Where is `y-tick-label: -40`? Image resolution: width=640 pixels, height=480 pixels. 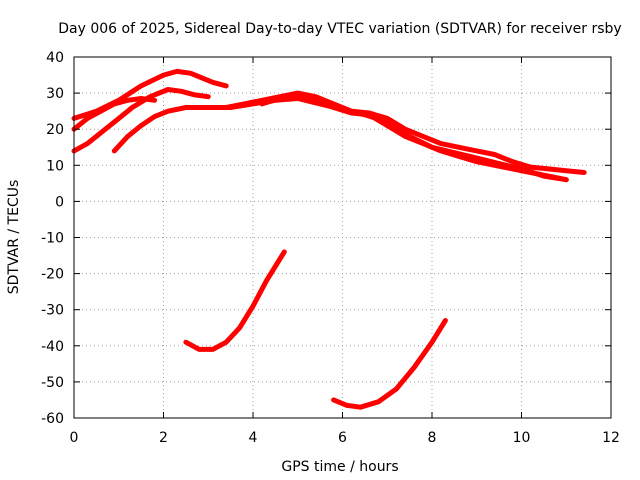
y-tick-label: -40 is located at coordinates (52, 347).